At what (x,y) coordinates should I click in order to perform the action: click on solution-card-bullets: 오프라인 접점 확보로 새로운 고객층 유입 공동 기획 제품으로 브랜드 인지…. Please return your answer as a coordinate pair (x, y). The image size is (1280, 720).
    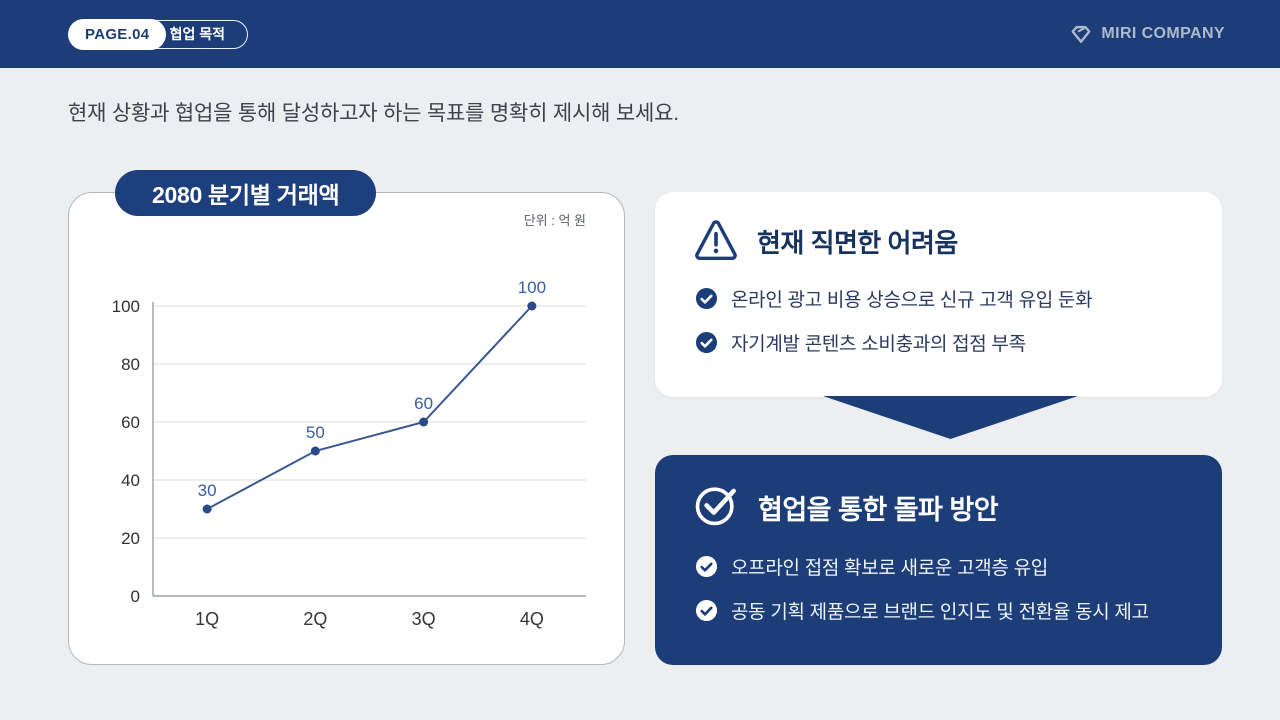
    Looking at the image, I should click on (938, 578).